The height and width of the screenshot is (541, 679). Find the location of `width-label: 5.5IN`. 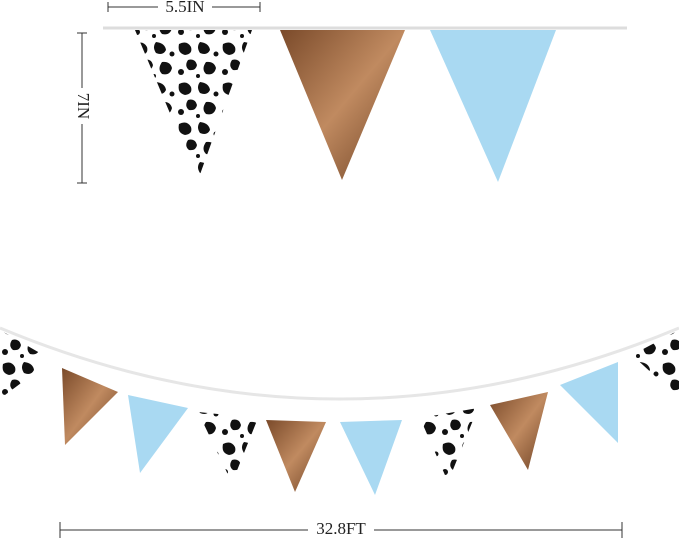

width-label: 5.5IN is located at coordinates (184, 8).